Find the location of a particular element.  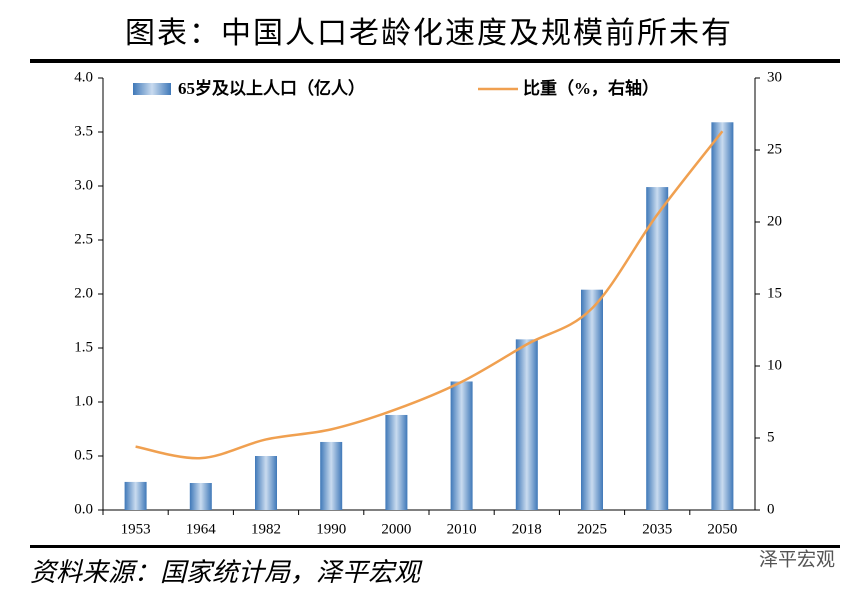

x-tick-label: 2050 is located at coordinates (722, 529).